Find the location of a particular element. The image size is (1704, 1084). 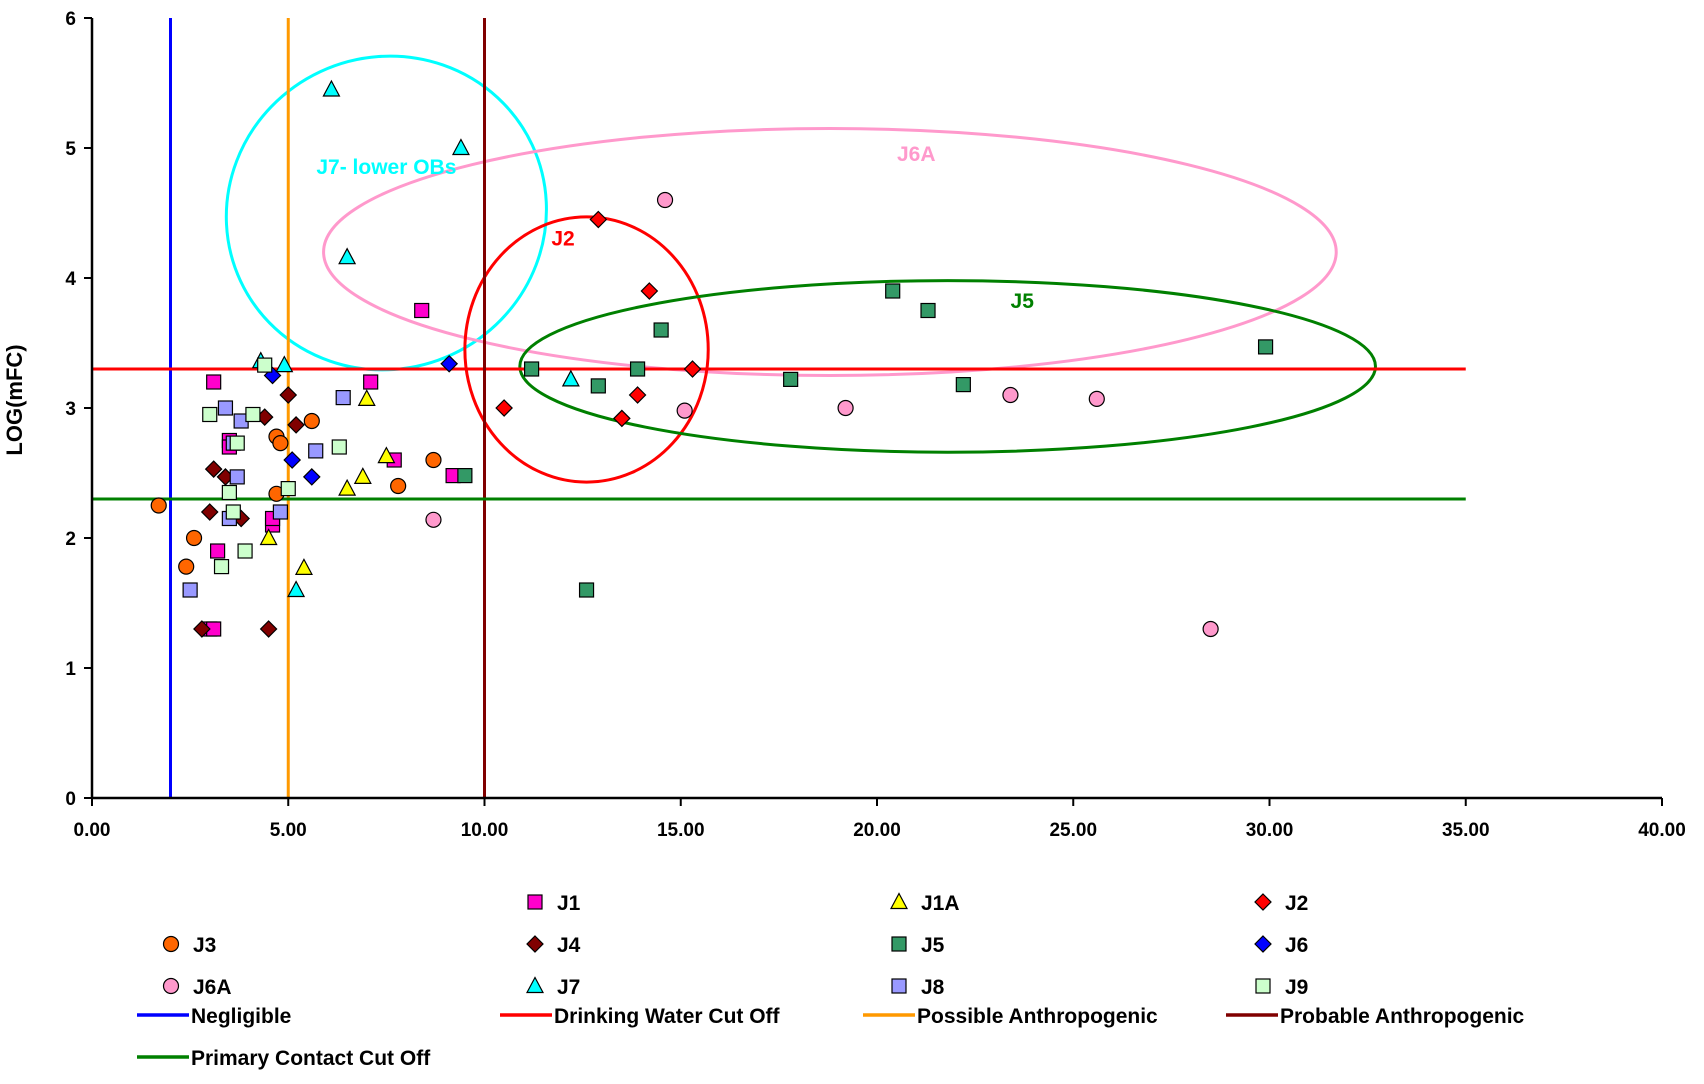

legend-marker-j3 is located at coordinates (171, 944).